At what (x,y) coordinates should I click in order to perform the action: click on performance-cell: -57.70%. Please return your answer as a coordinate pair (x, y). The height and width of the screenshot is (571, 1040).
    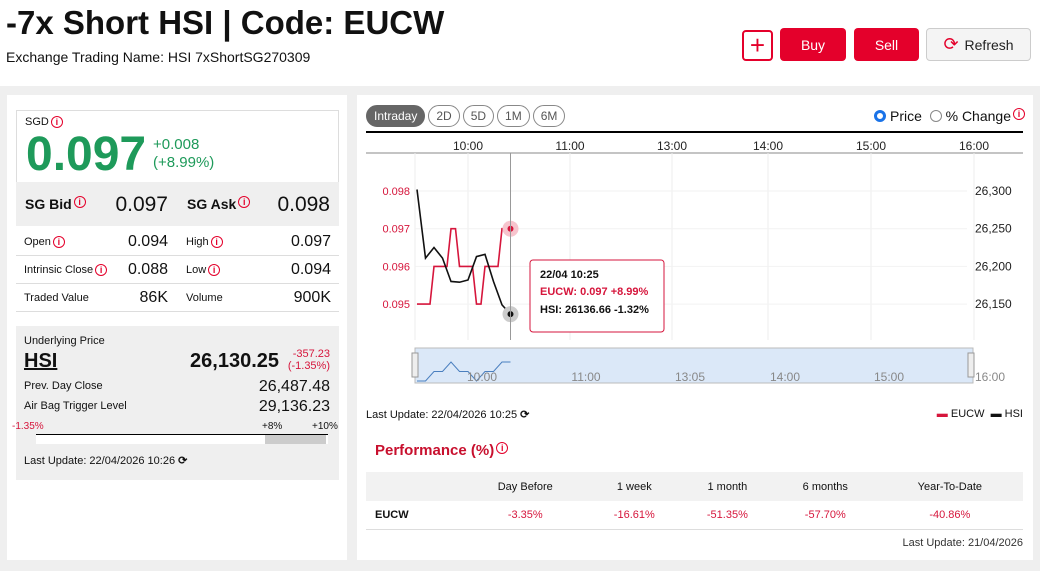
    Looking at the image, I should click on (825, 514).